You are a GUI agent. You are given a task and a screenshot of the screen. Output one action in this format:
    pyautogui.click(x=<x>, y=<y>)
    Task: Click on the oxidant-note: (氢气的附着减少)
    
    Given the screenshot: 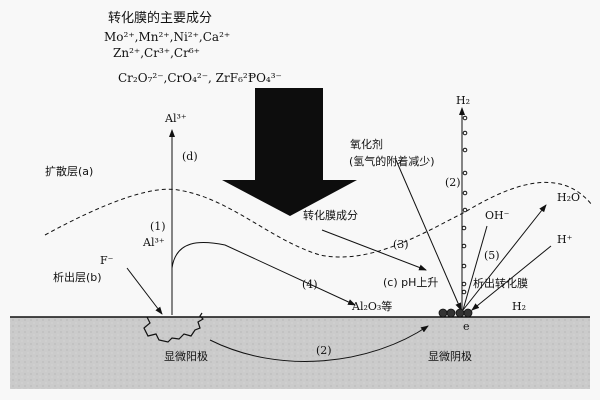 What is the action you would take?
    pyautogui.click(x=392, y=161)
    